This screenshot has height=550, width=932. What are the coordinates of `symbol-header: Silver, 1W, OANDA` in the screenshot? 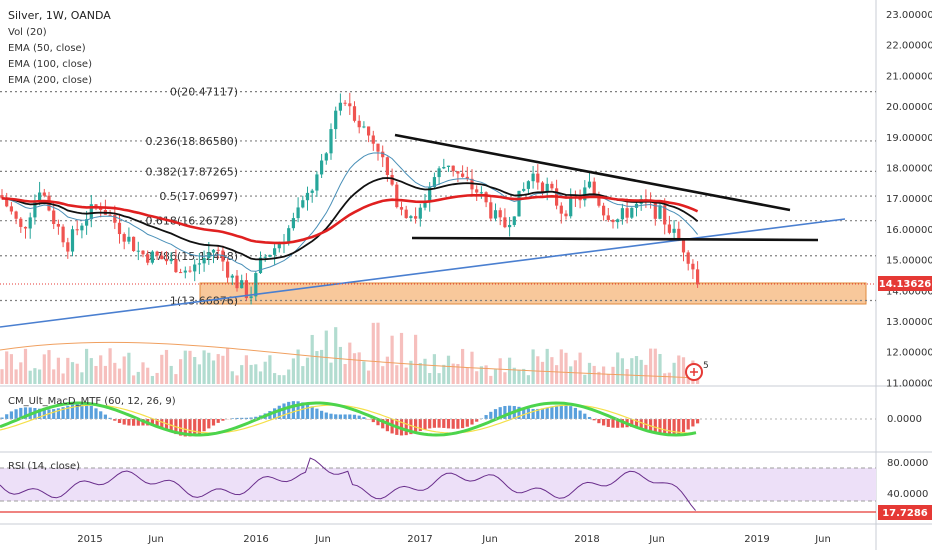 It's located at (59, 15).